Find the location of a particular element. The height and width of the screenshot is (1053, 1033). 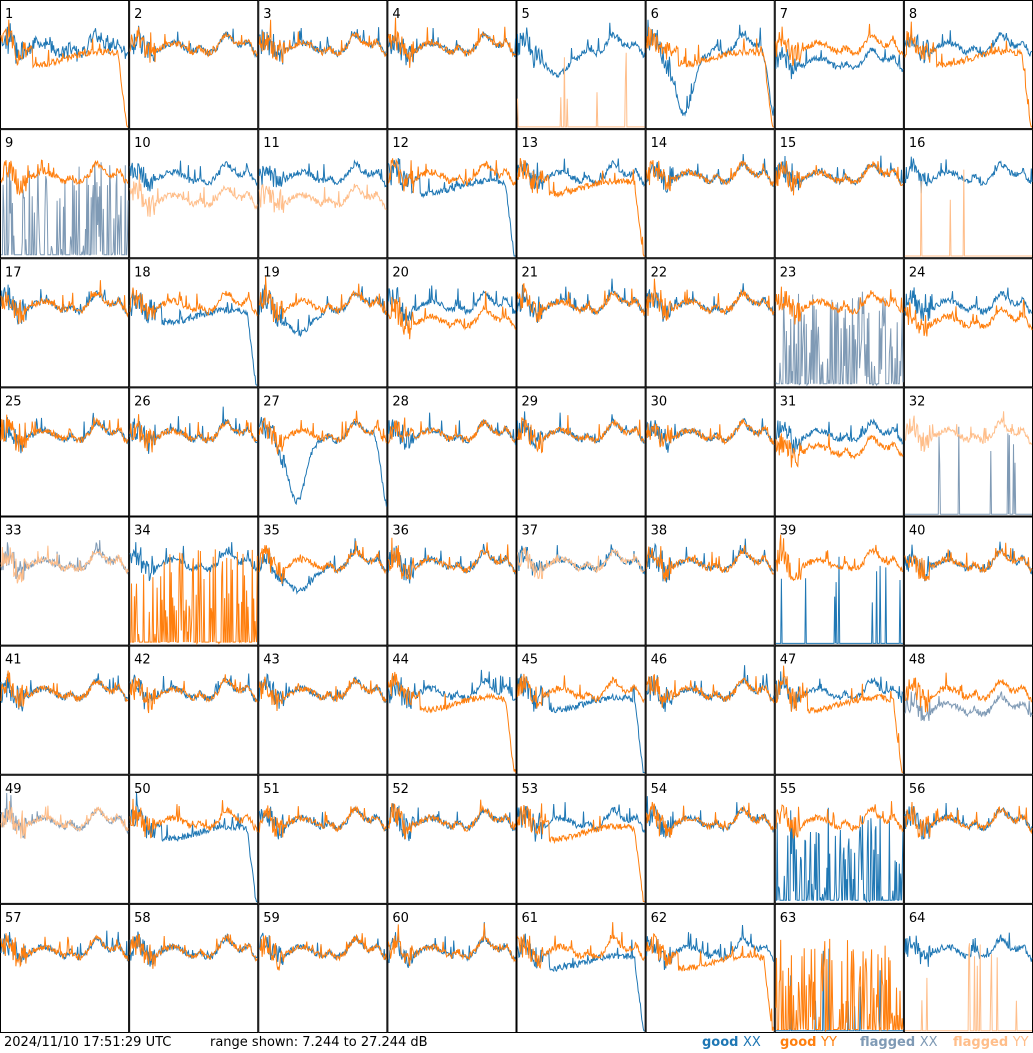

panel-label: 45 is located at coordinates (530, 660).